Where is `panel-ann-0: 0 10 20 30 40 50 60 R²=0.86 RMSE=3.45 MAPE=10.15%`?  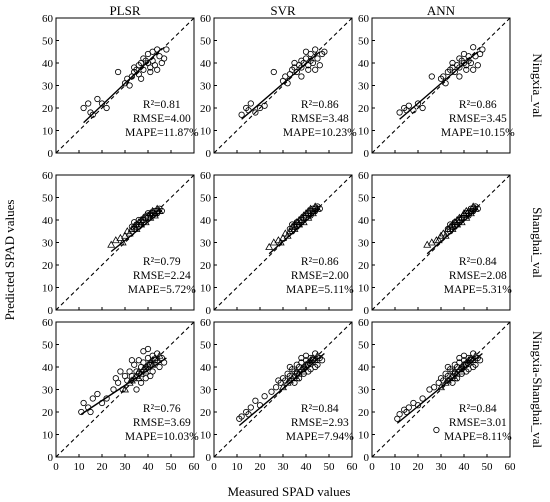
panel-ann-0: 0 10 20 30 40 50 60 R²=0.86 RMSE=3.45 MAPE=10.15% is located at coordinates (436, 86).